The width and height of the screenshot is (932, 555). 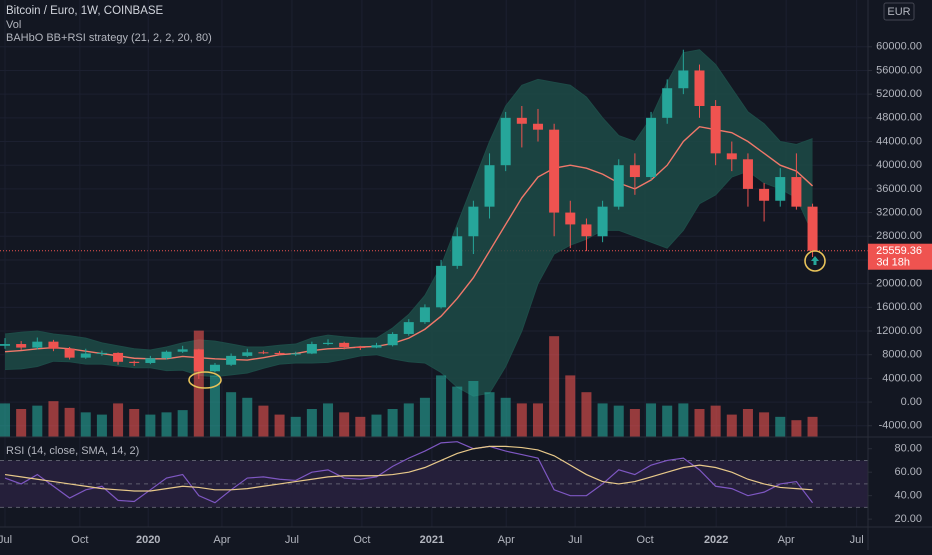 What do you see at coordinates (908, 496) in the screenshot?
I see `y-tick-label: 40.00` at bounding box center [908, 496].